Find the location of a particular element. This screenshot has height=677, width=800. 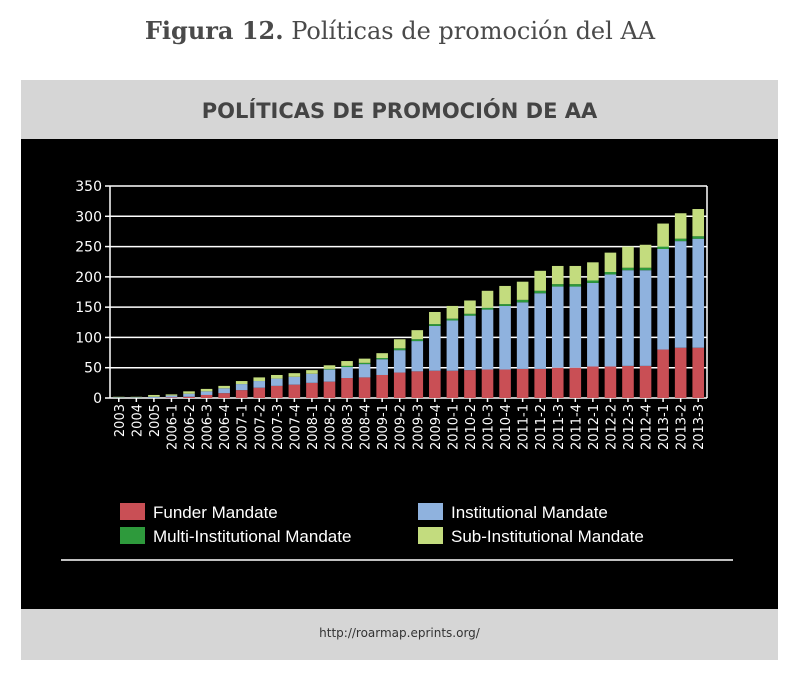

y-tick-label: 100 is located at coordinates (88, 338).